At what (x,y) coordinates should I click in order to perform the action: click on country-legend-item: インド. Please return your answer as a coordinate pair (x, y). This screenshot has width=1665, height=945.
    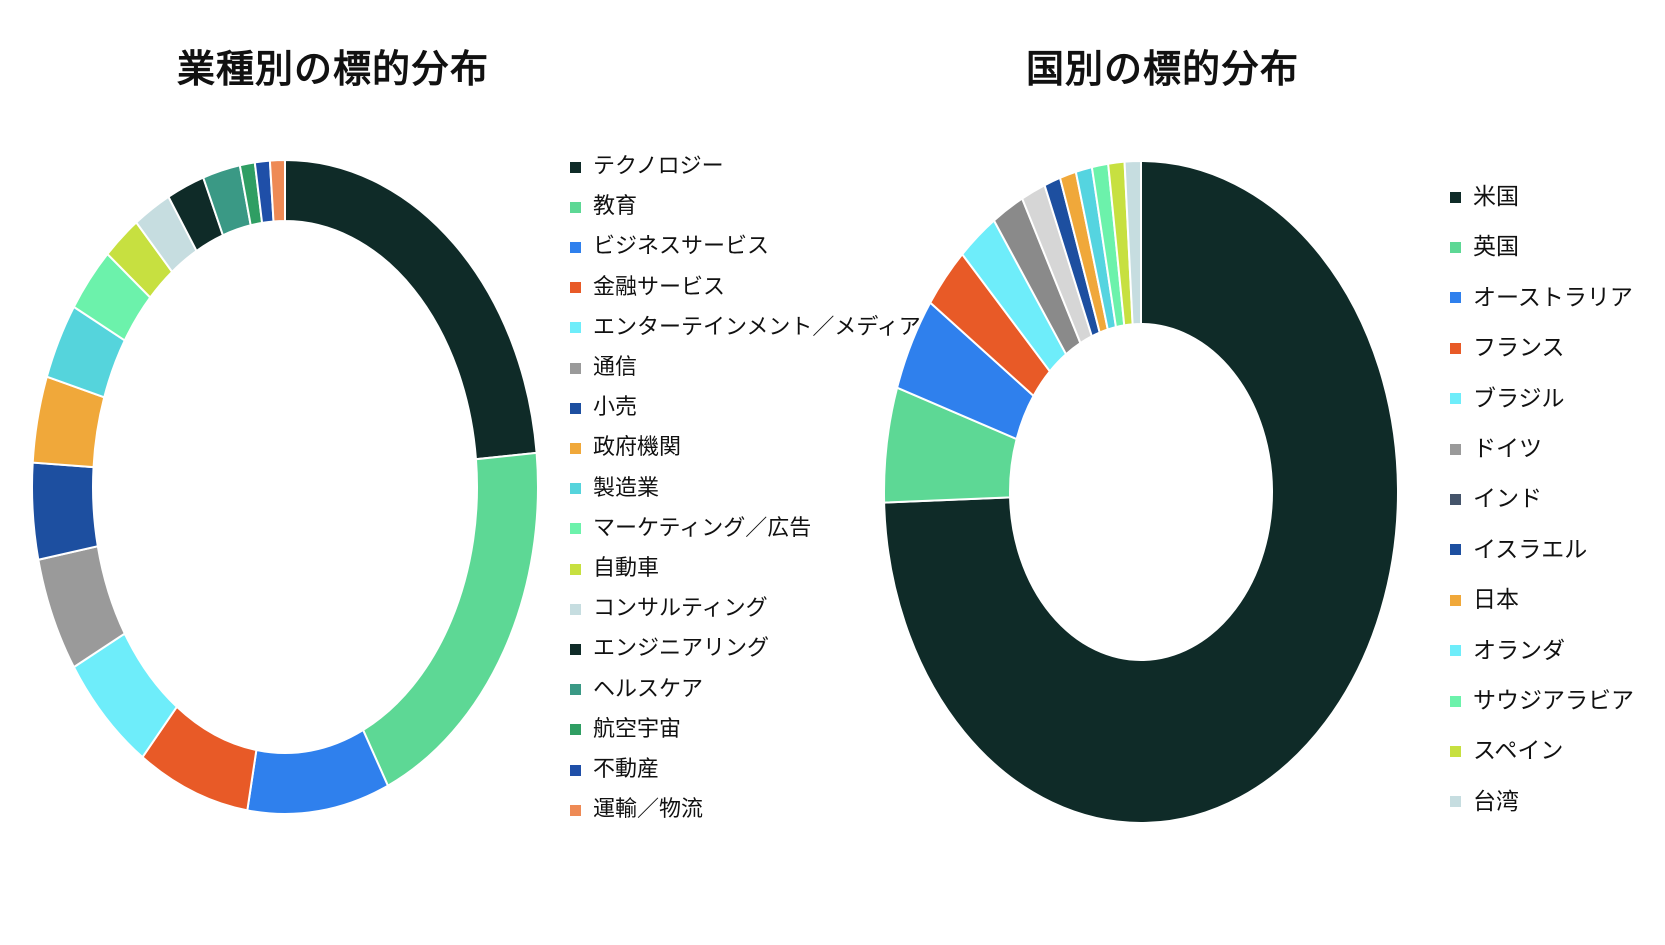
    Looking at the image, I should click on (1496, 499).